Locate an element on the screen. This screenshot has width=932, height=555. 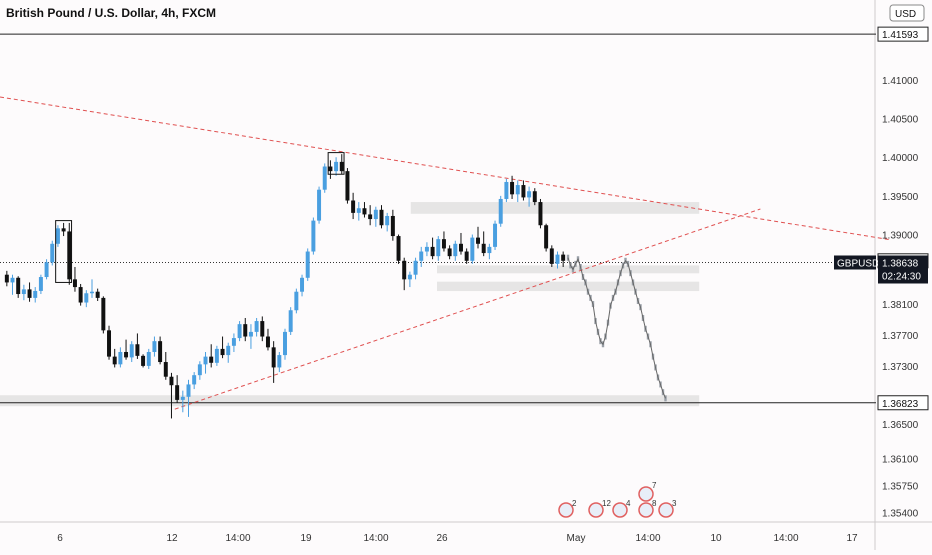
time-tick-label: 12 is located at coordinates (172, 538).